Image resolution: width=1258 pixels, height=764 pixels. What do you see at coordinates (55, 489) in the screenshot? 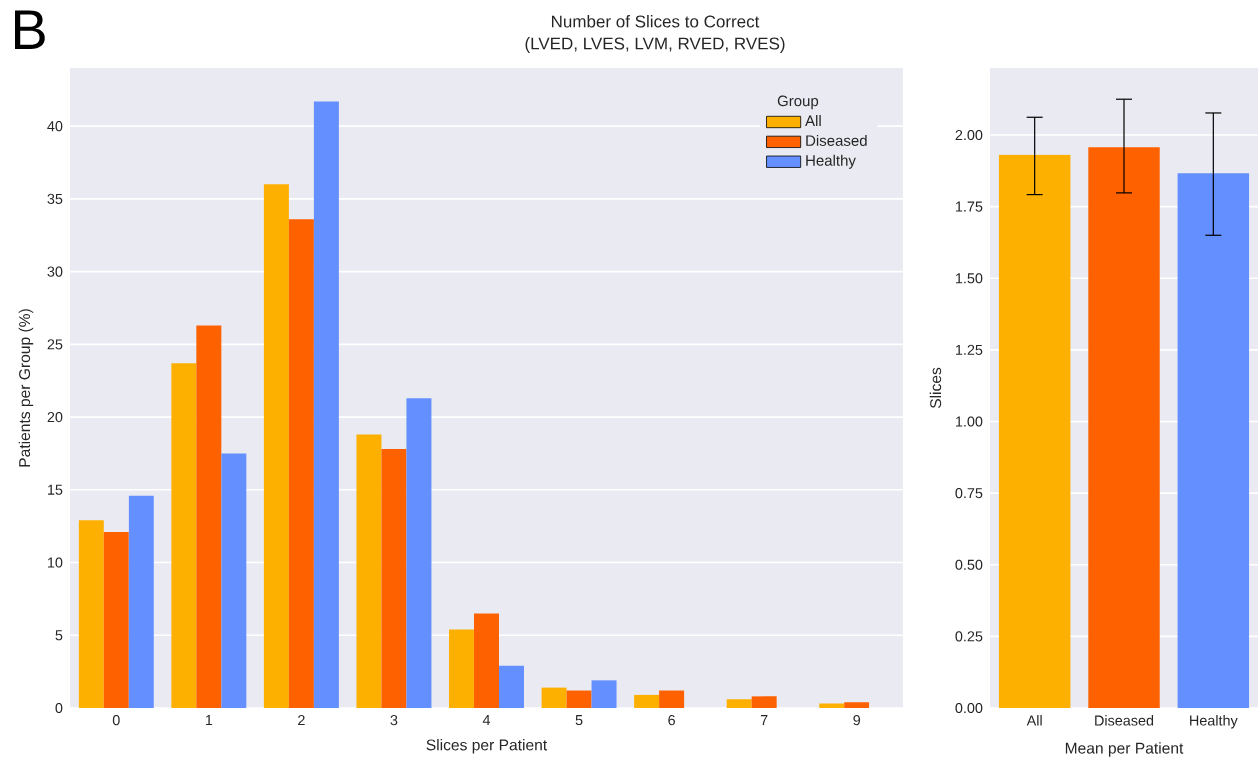
I see `y-tick-label: 15` at bounding box center [55, 489].